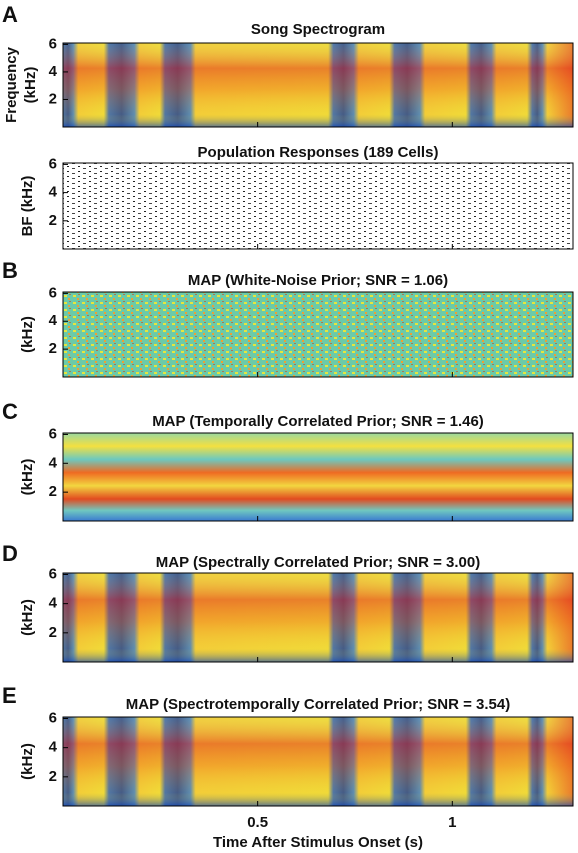  I want to click on raster-image, so click(318, 206).